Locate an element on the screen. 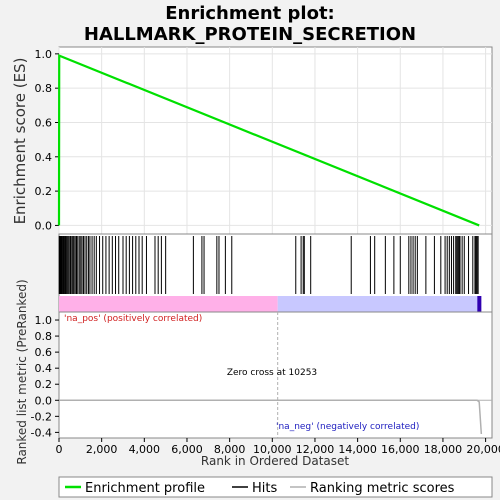 The width and height of the screenshot is (500, 500). x-tick-label: 8,000 is located at coordinates (230, 449).